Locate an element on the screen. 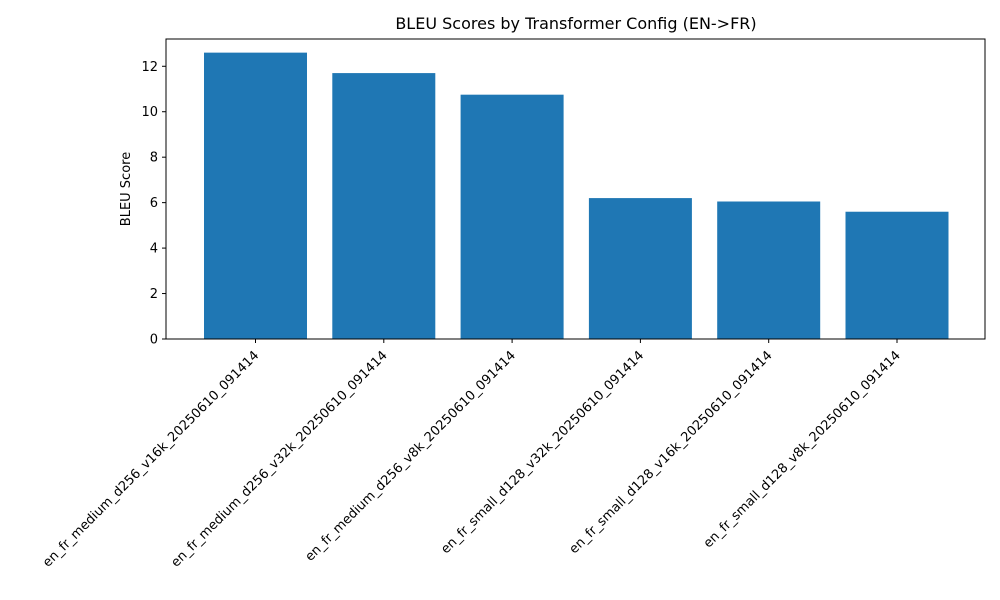  y-tick-label: 2 is located at coordinates (154, 294).